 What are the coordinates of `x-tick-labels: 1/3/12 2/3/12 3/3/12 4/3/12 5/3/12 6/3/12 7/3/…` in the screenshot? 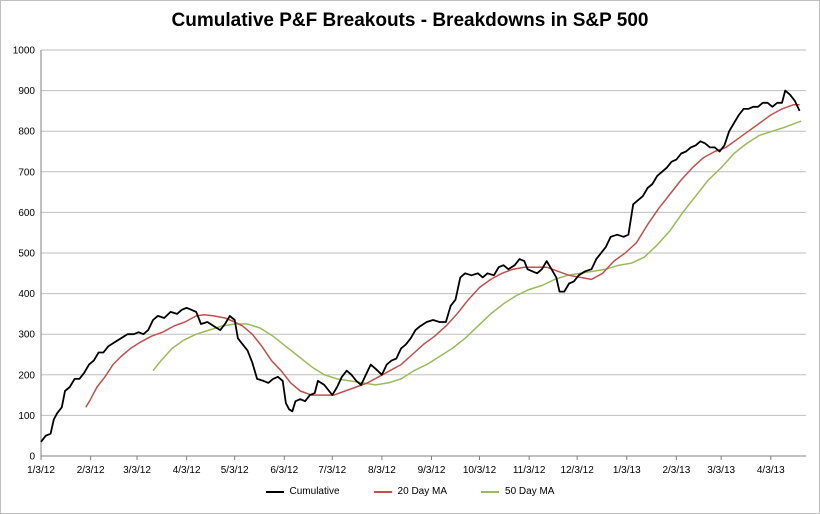 It's located at (406, 470).